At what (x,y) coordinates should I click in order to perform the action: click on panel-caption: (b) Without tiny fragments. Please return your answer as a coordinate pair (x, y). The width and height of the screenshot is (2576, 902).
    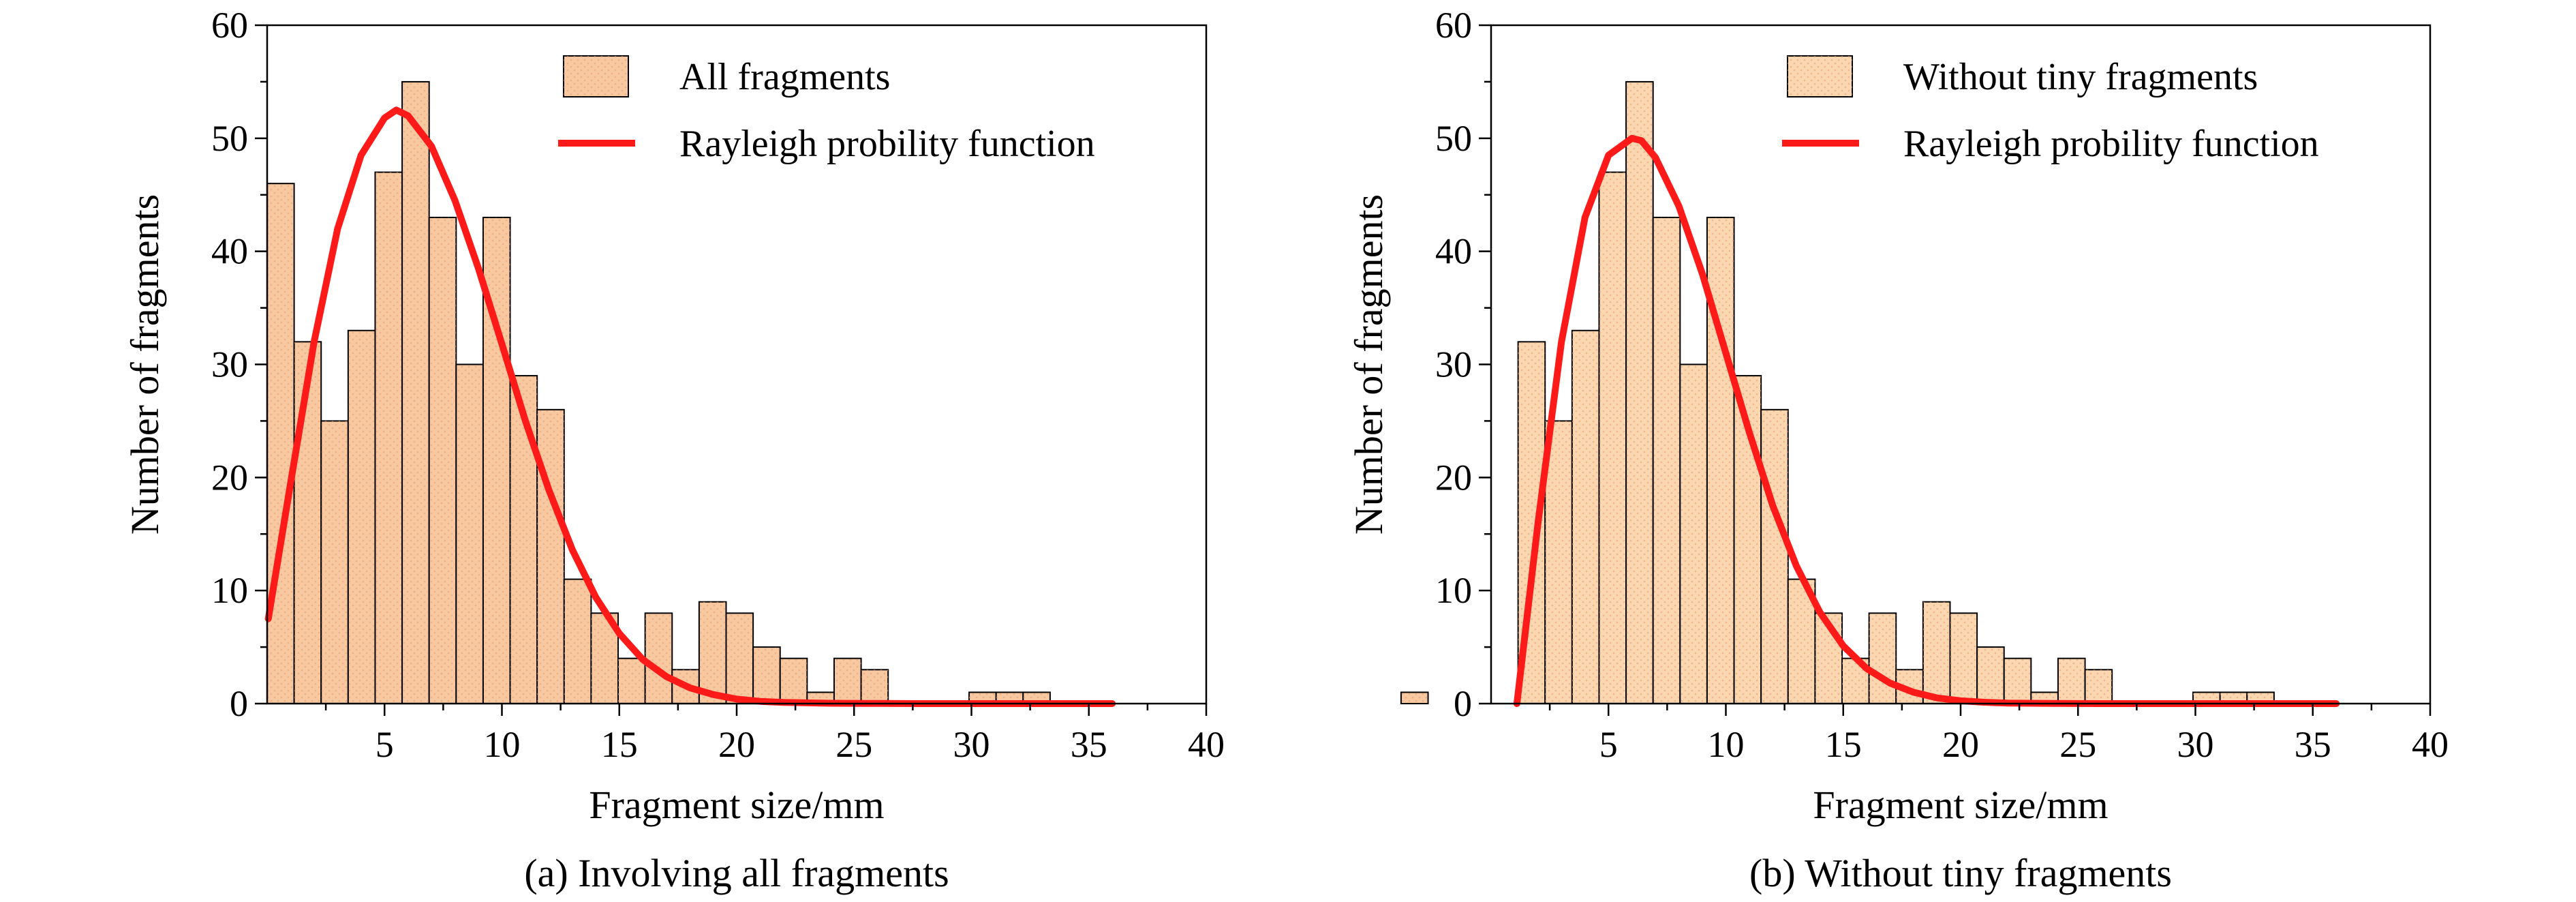
    Looking at the image, I should click on (1960, 873).